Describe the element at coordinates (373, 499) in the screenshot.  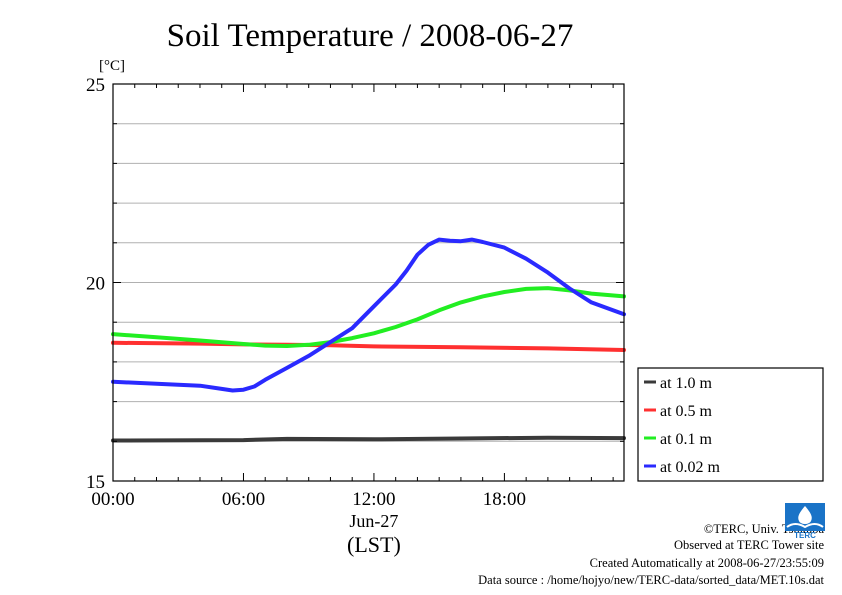
I see `x-tick-label: 12:00` at that location.